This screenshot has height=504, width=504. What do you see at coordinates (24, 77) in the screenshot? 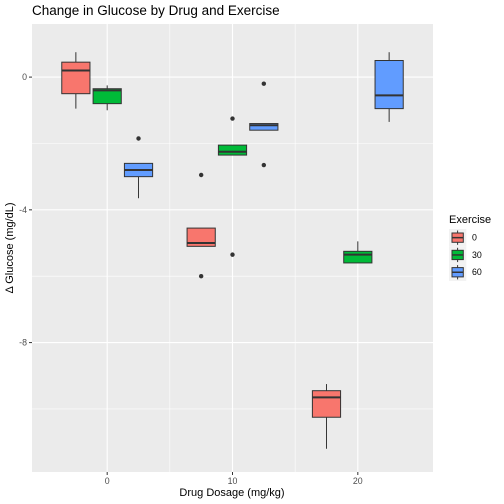
I see `y-tick-label: 0` at bounding box center [24, 77].